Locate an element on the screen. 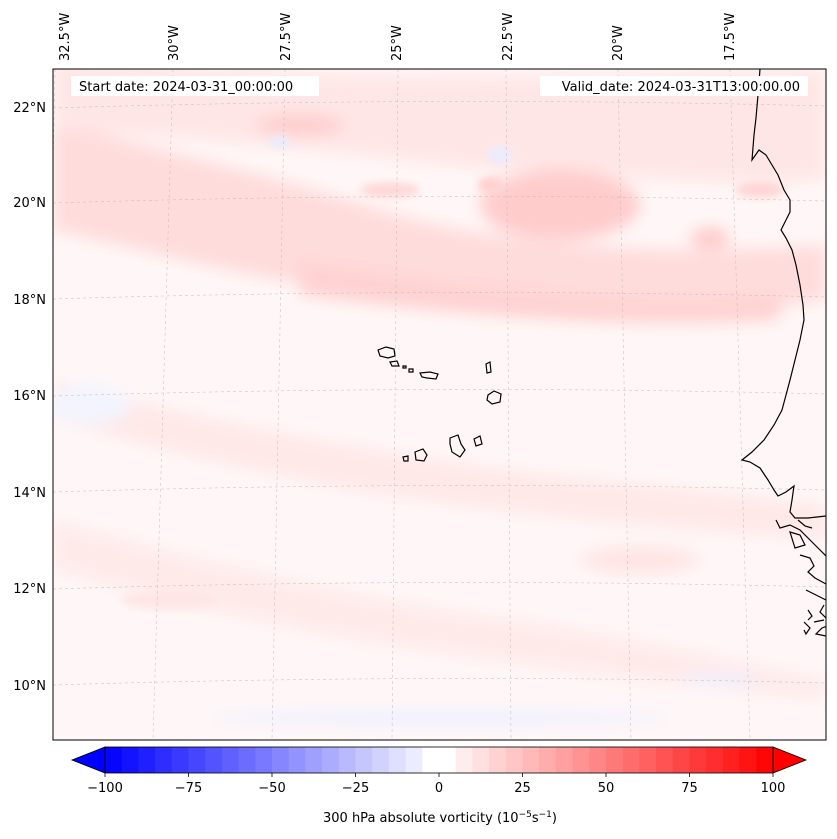 This screenshot has height=839, width=837. colorbar-ticks: −100 −75 −50 −25 0 25 50 75 100 is located at coordinates (436, 784).